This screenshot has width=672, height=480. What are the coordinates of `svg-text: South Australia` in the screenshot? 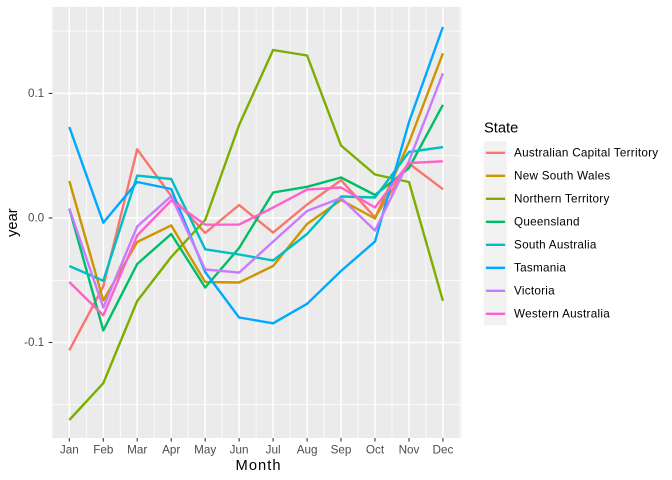 It's located at (555, 245).